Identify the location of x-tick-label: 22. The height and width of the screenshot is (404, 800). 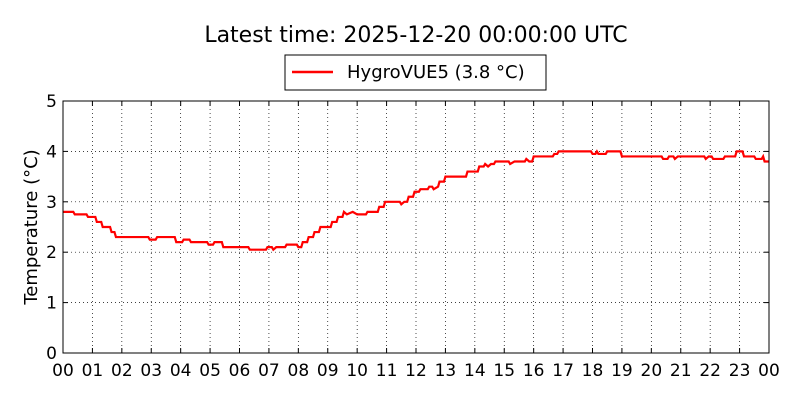
(710, 371).